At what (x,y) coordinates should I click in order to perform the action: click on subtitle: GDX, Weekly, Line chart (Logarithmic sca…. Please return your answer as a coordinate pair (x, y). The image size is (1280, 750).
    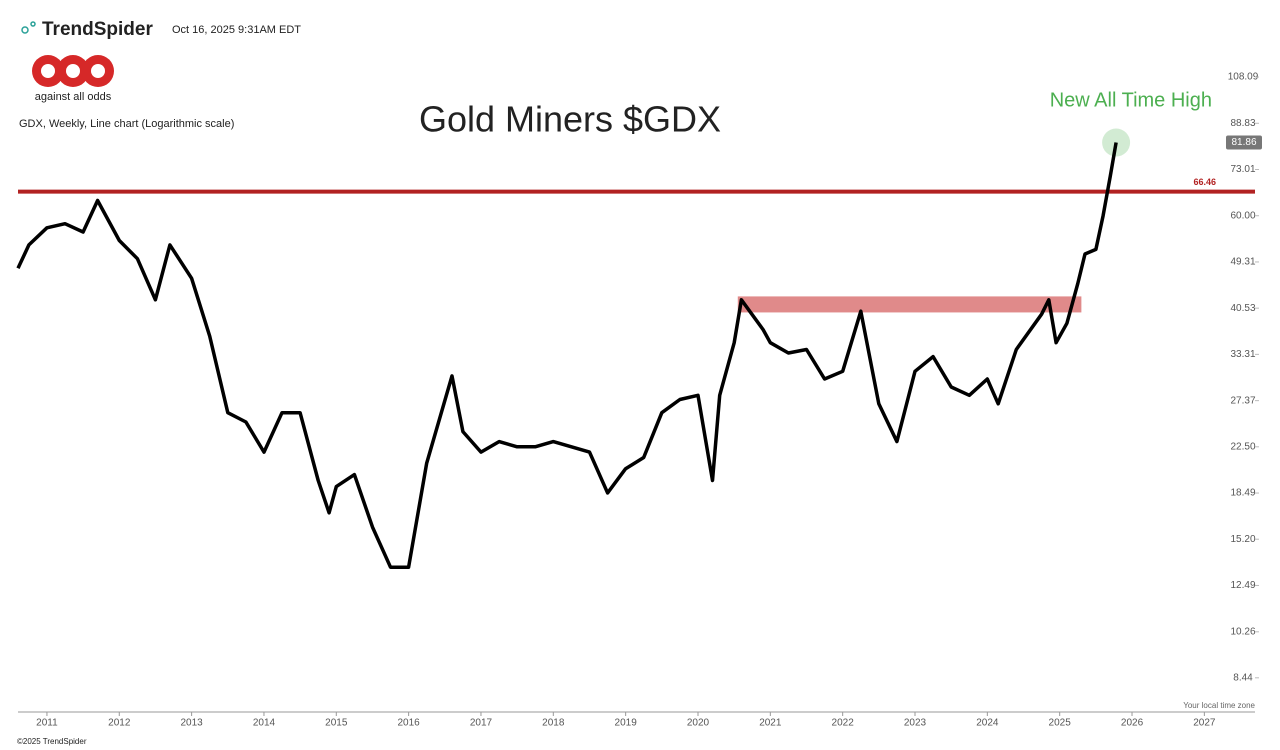
    Looking at the image, I should click on (126, 124).